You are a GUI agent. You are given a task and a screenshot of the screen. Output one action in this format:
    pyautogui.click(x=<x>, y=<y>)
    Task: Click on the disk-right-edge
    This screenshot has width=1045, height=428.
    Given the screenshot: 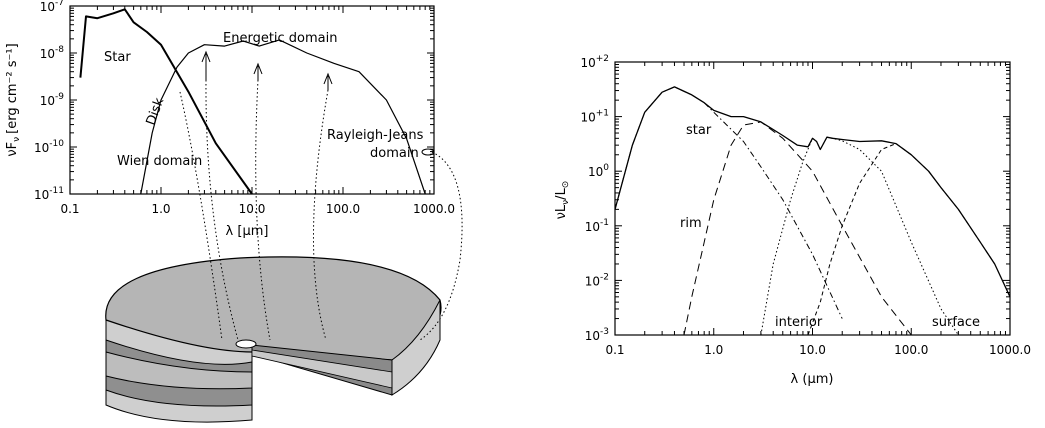 What is the action you would take?
    pyautogui.click(x=416, y=347)
    